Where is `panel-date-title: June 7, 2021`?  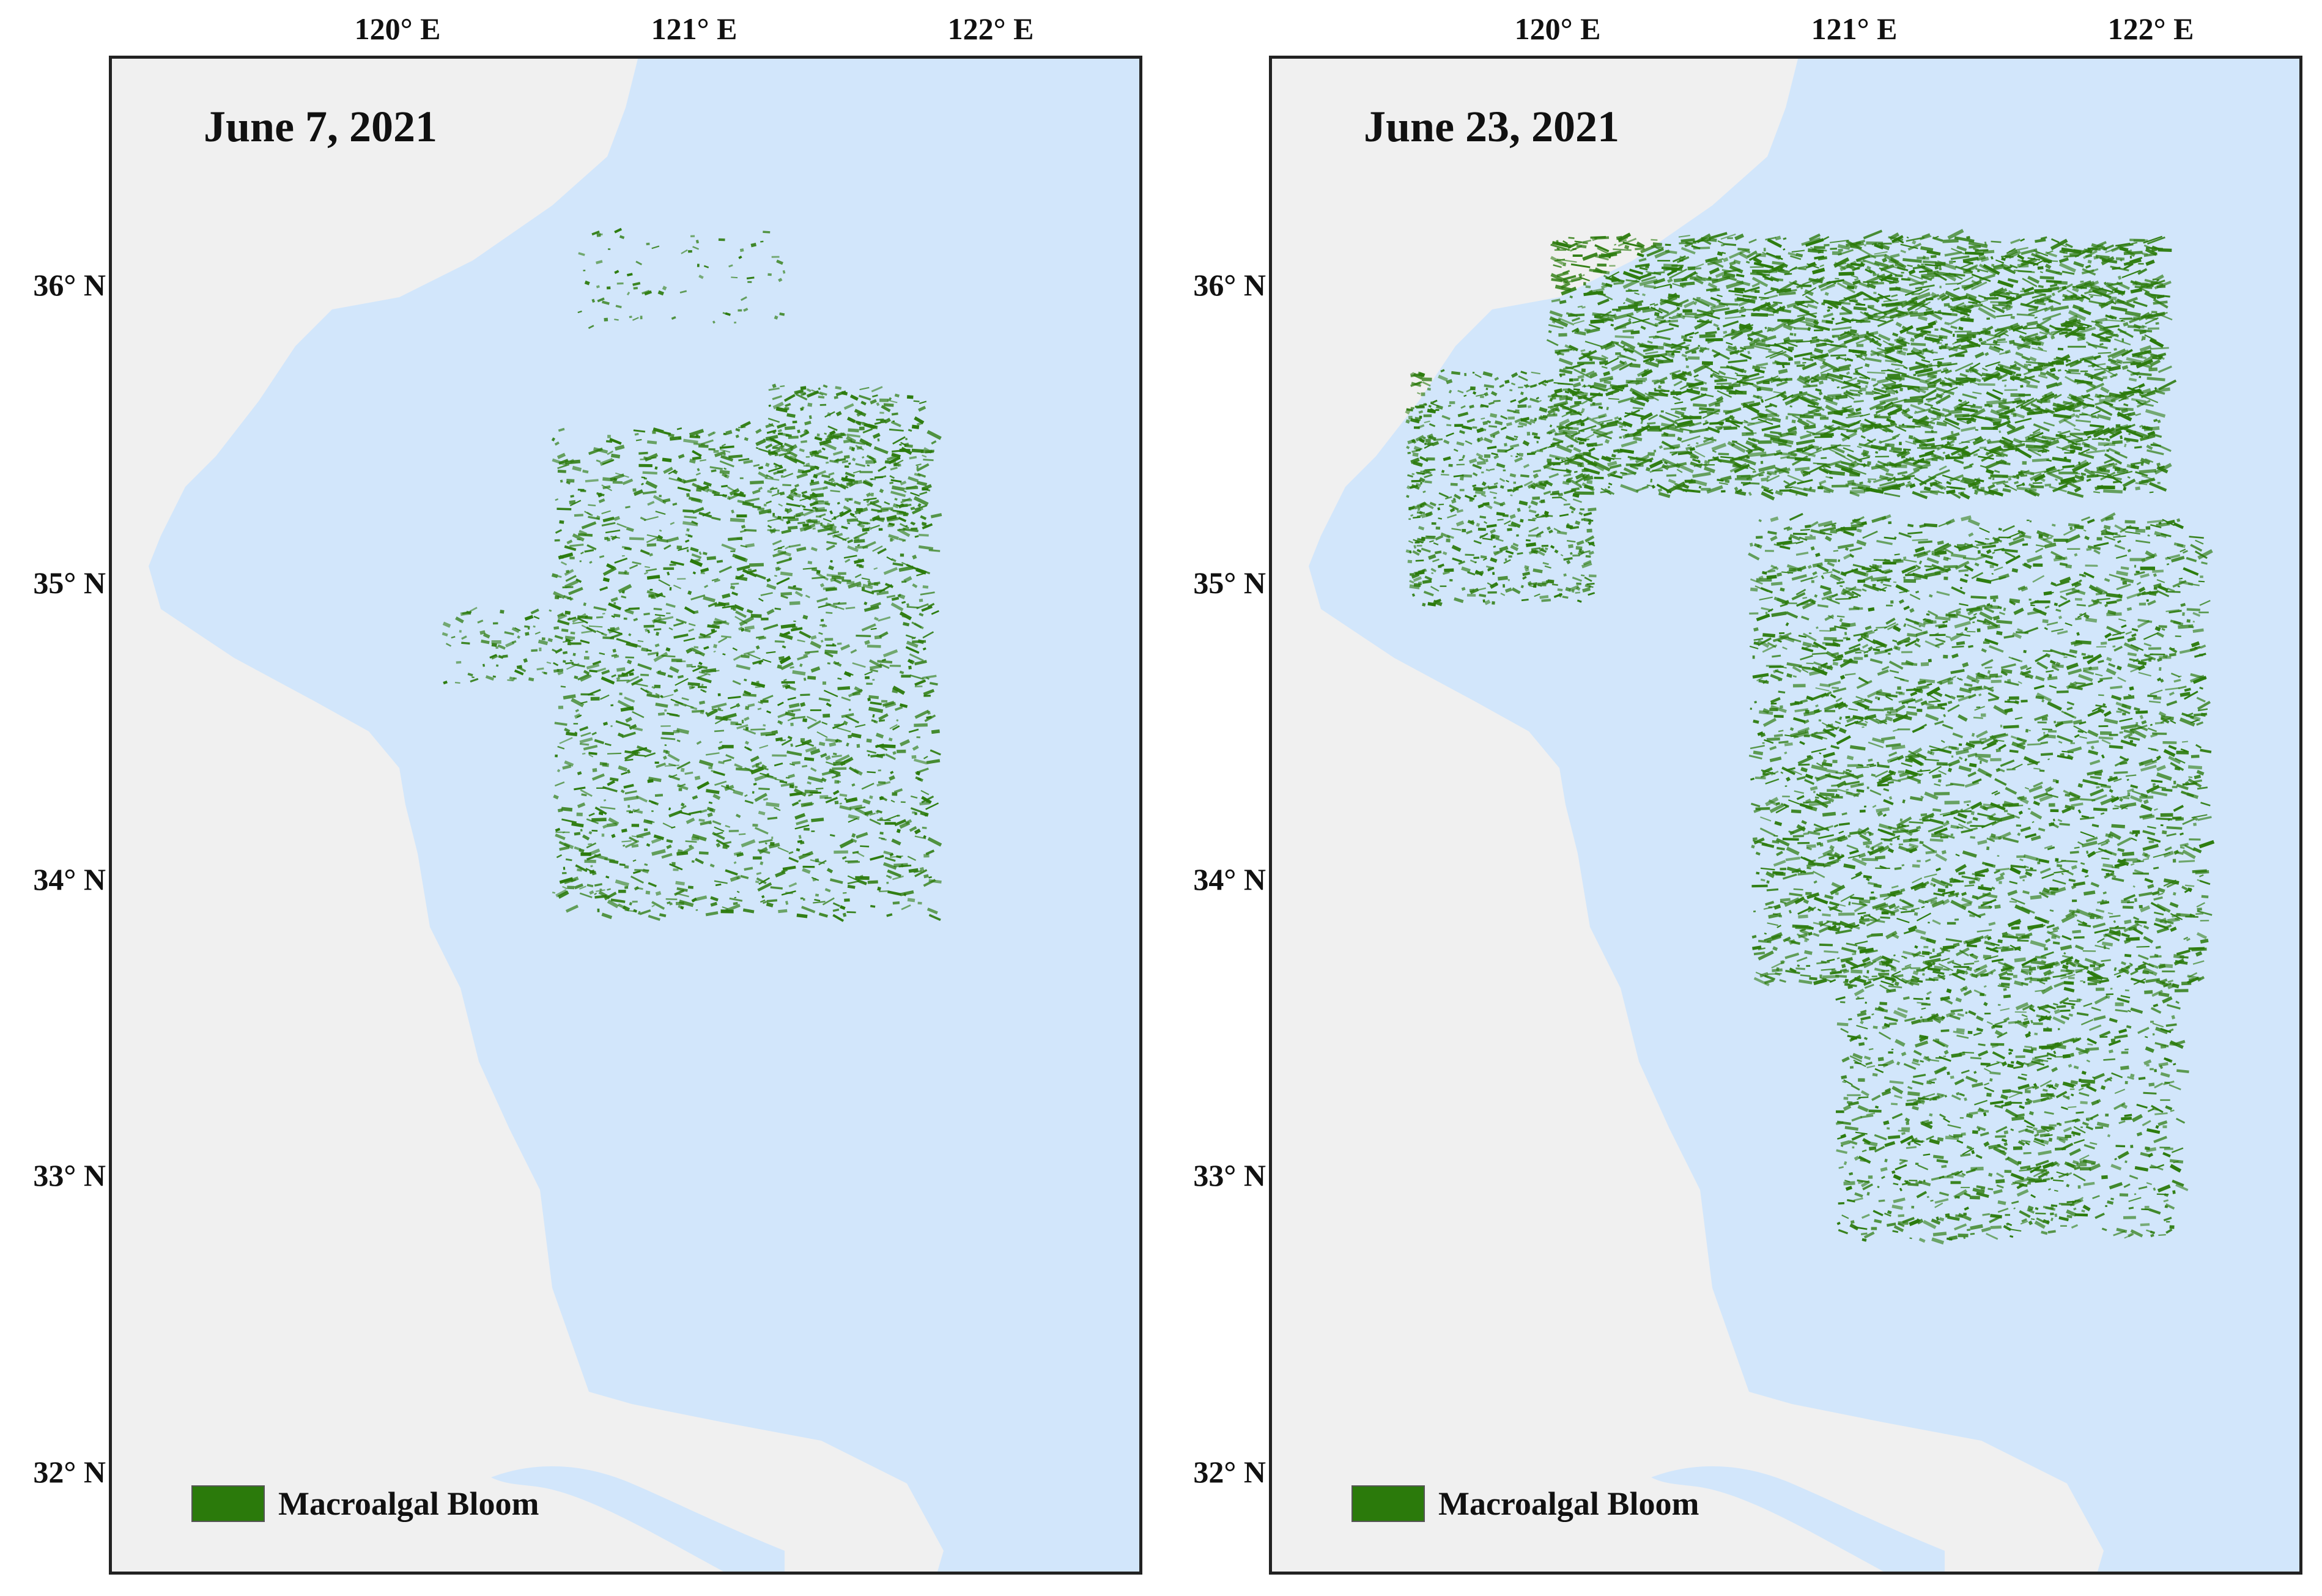
panel-date-title: June 7, 2021 is located at coordinates (321, 126).